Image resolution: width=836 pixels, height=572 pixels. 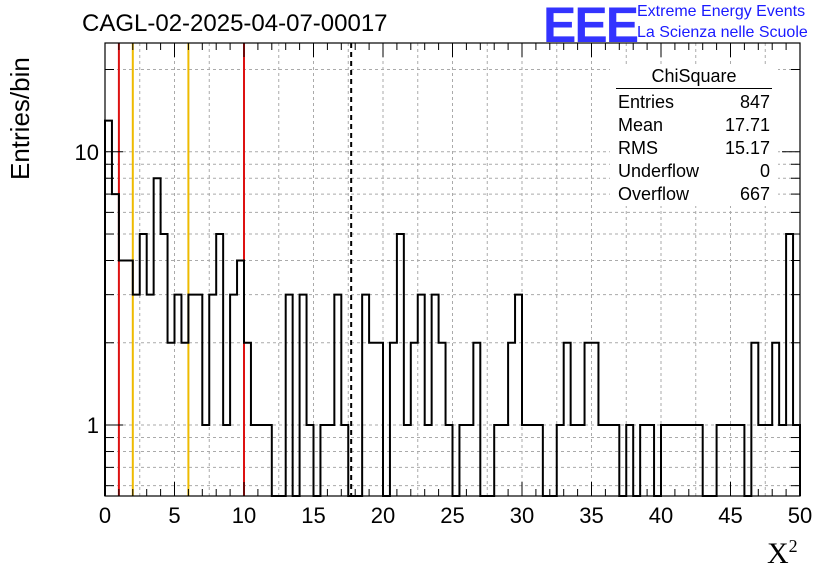 I want to click on stats-row-underflow: Underflow 0, so click(x=694, y=171).